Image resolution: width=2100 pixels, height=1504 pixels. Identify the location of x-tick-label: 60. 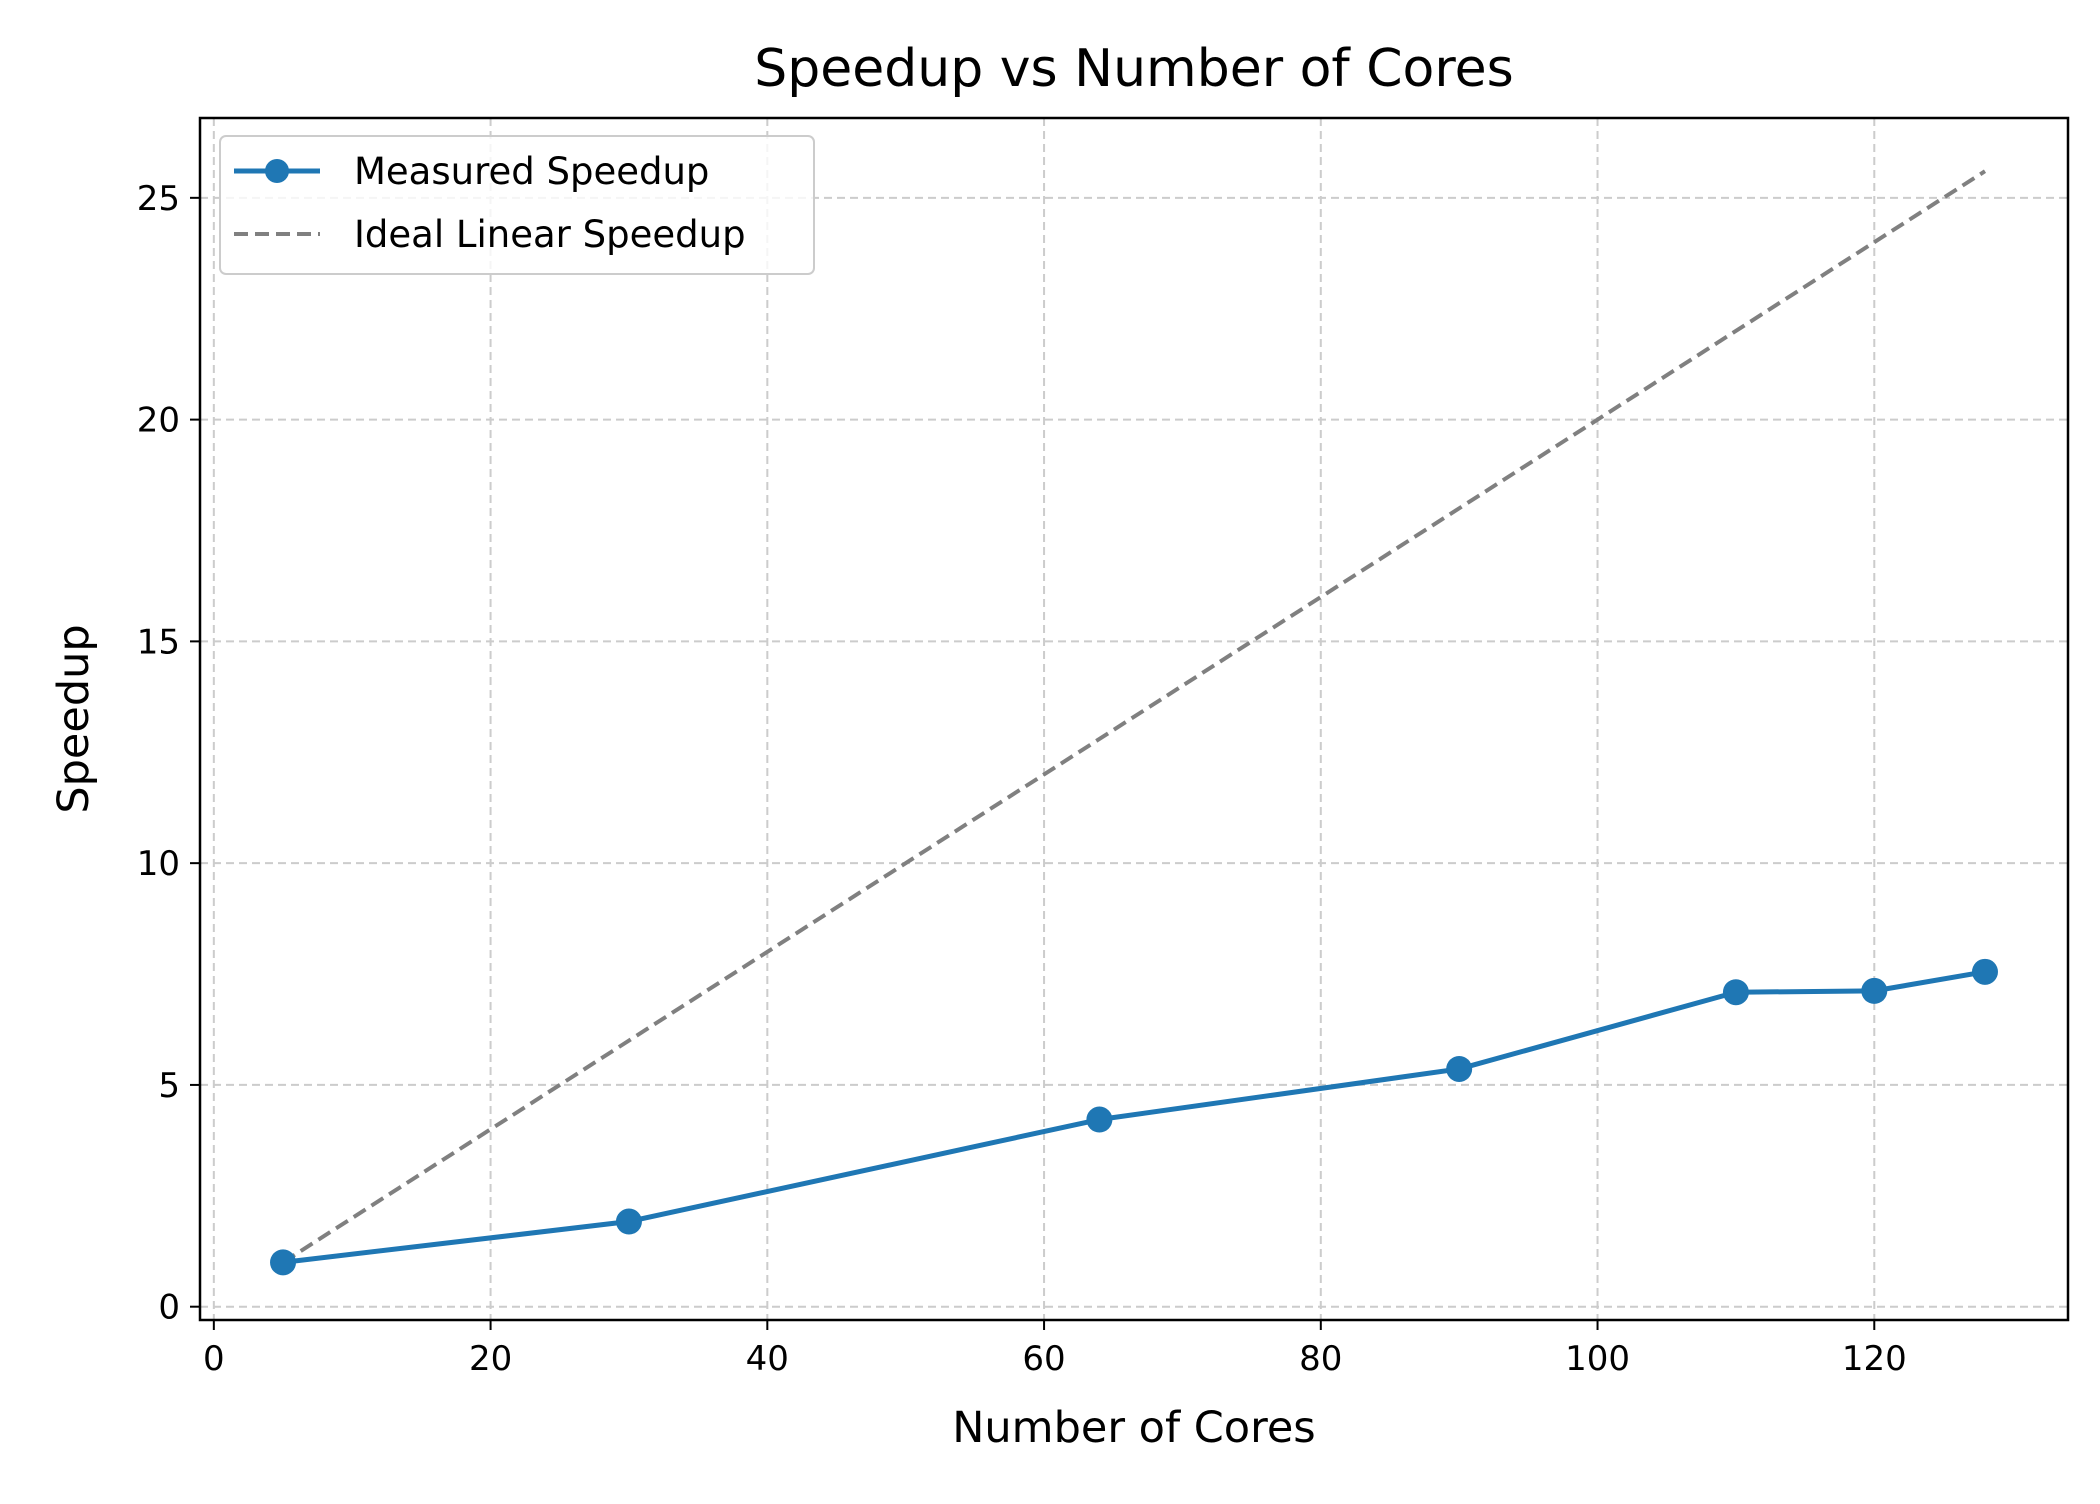
(1043, 1359).